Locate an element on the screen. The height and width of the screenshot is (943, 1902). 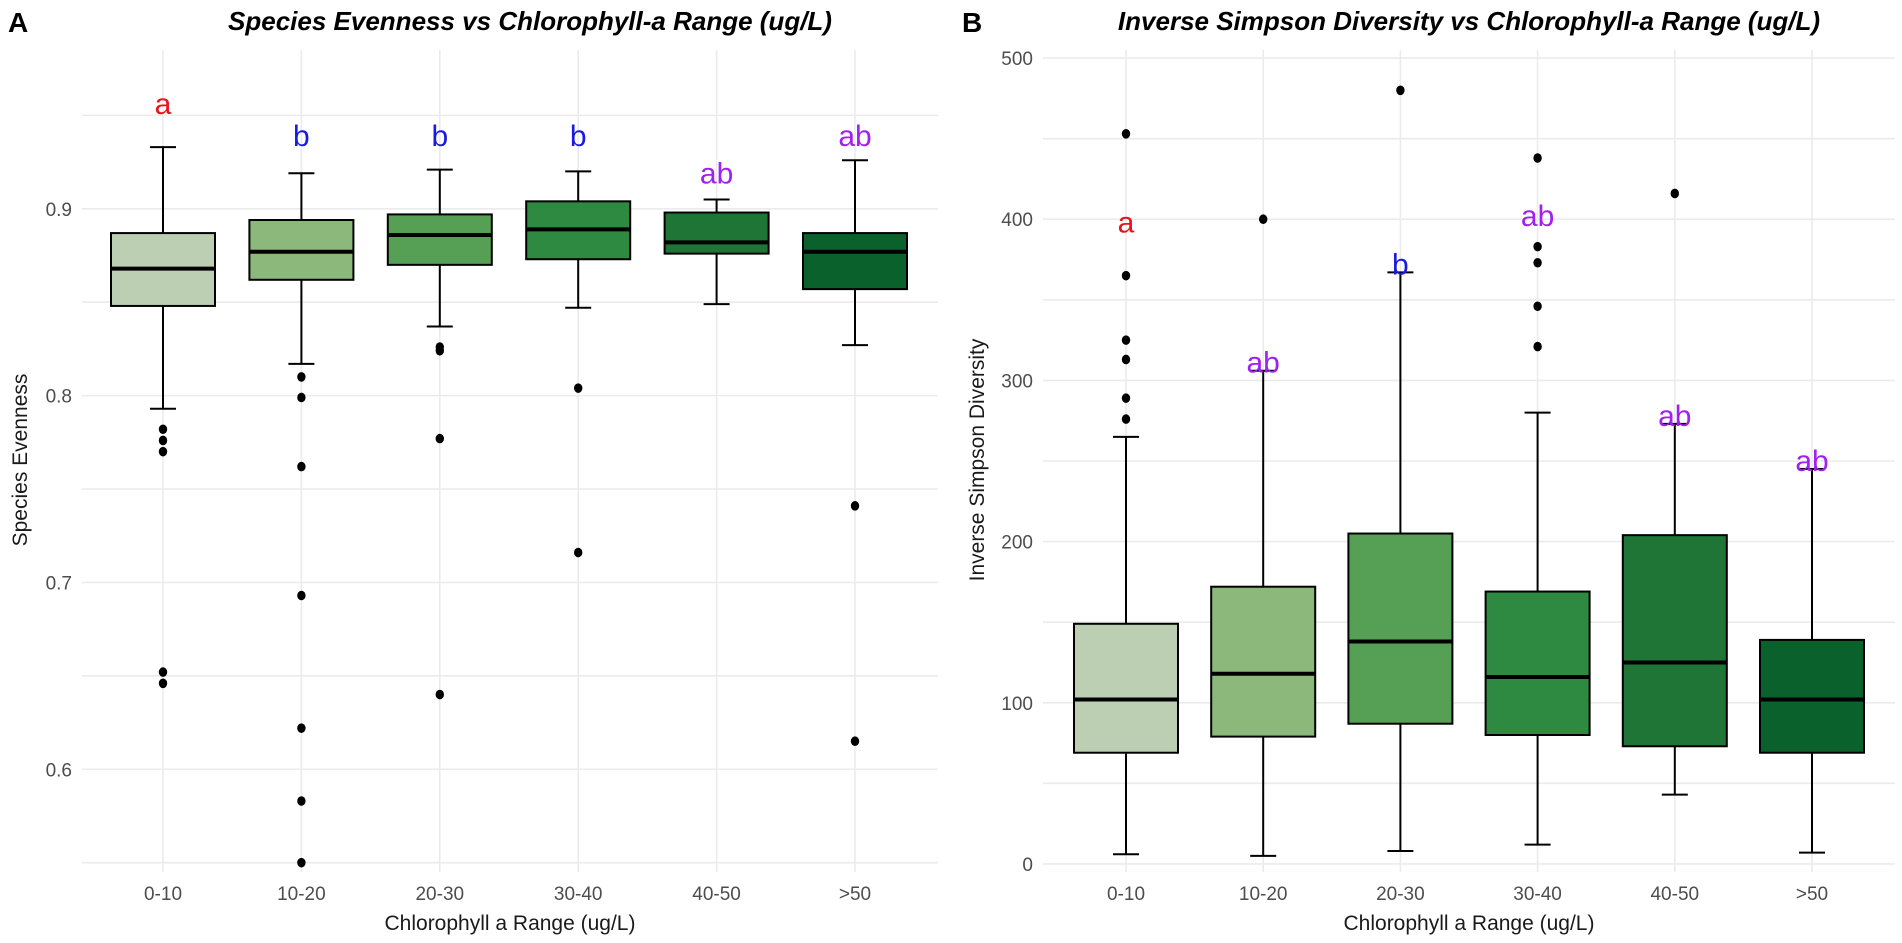
panel-b-y-tick-label: 200 is located at coordinates (1017, 543).